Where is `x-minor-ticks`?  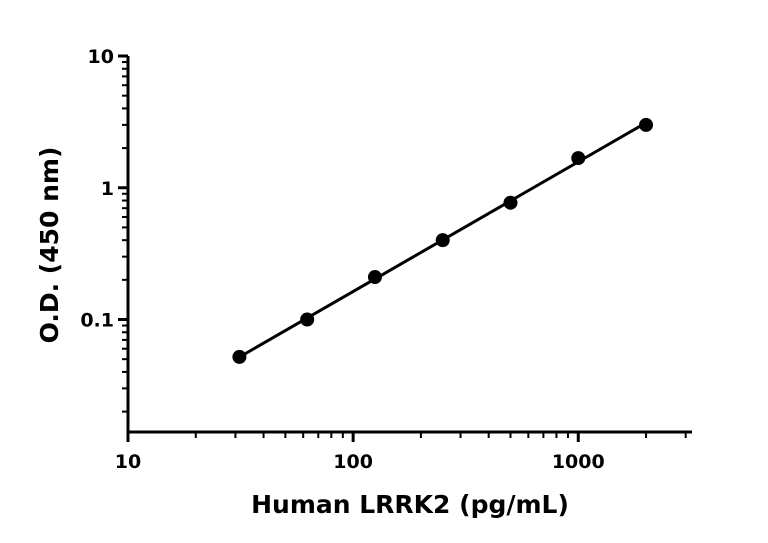 x-minor-ticks is located at coordinates (440, 435).